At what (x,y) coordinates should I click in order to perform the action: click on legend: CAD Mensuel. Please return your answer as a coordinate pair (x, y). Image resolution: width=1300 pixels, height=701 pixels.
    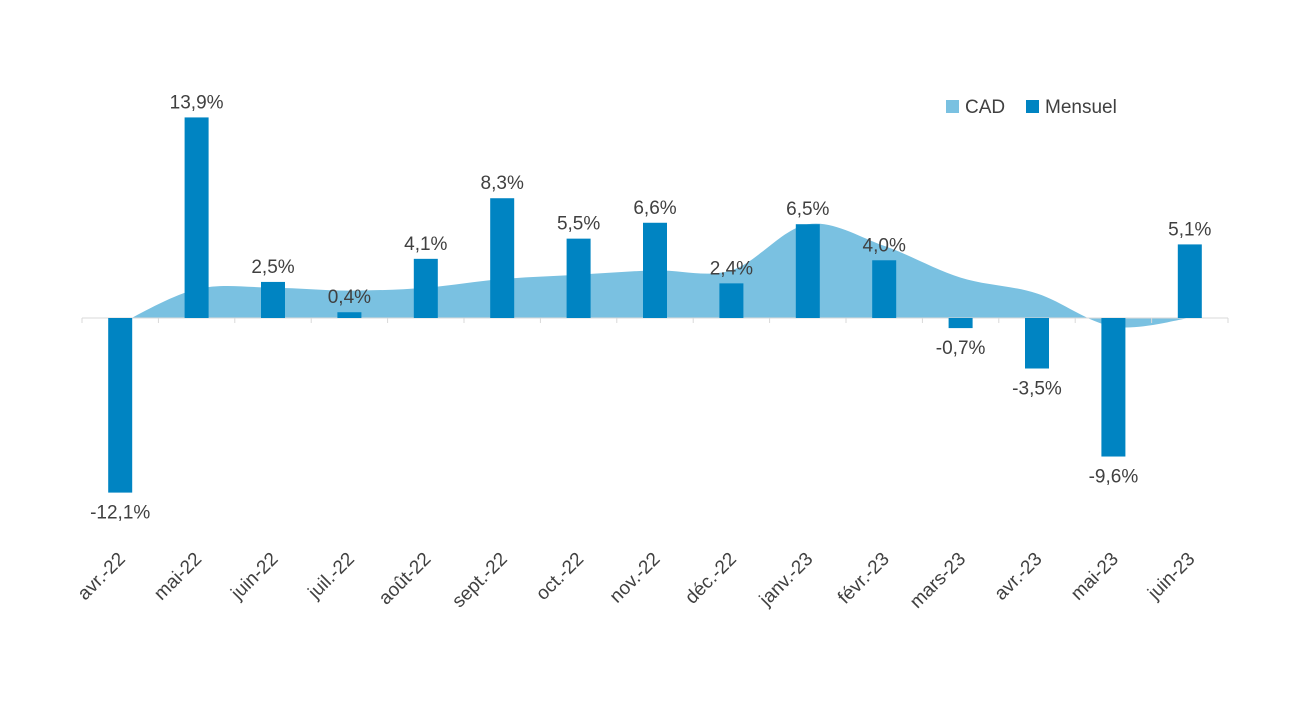
    Looking at the image, I should click on (1031, 107).